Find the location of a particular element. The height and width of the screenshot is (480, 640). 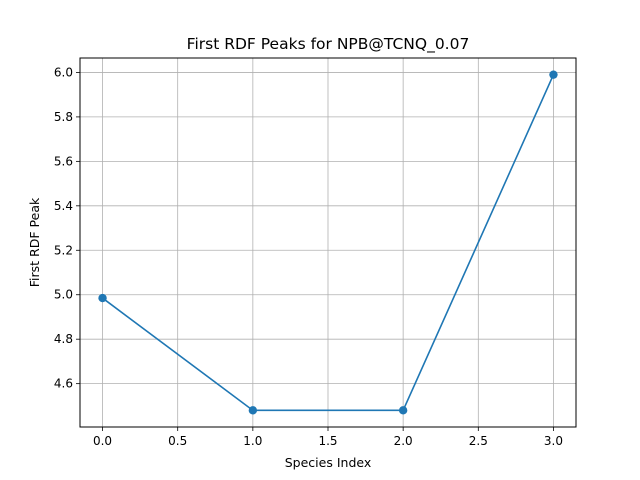

y-tick-label: 5.4 is located at coordinates (63, 206).